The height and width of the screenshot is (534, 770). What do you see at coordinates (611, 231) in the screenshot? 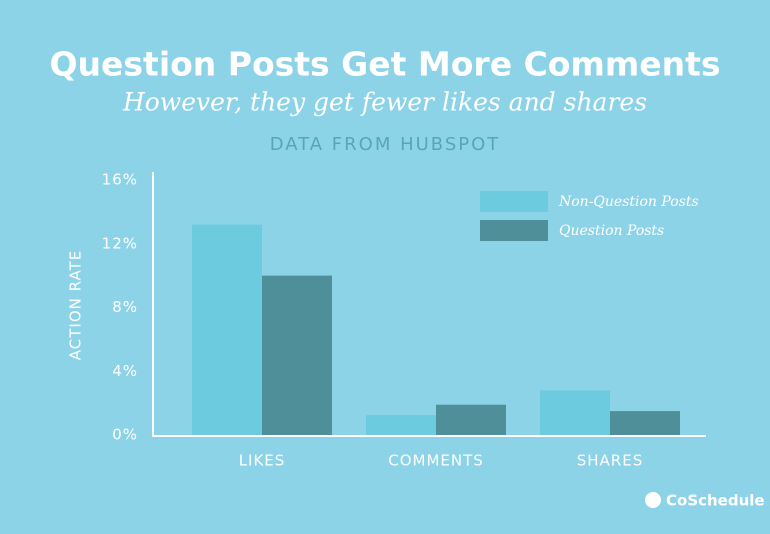
I see `legend-label: Question Posts` at bounding box center [611, 231].